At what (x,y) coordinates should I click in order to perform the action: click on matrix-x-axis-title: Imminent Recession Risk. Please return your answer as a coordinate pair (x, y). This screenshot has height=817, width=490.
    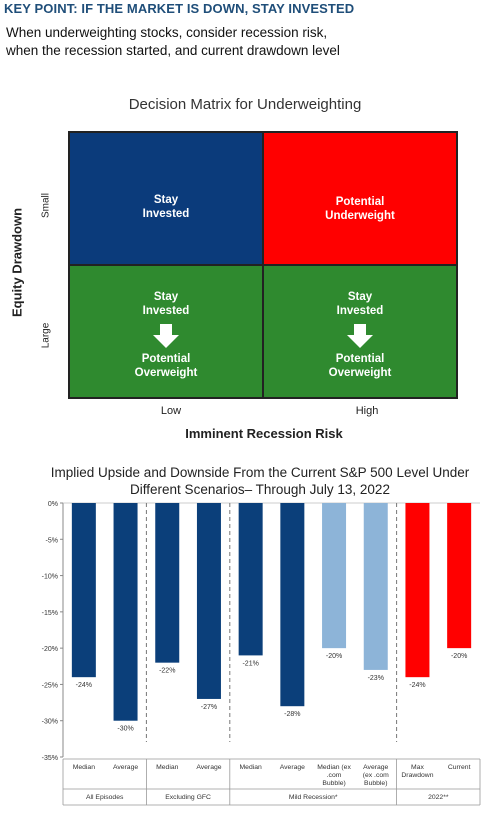
    Looking at the image, I should click on (264, 433).